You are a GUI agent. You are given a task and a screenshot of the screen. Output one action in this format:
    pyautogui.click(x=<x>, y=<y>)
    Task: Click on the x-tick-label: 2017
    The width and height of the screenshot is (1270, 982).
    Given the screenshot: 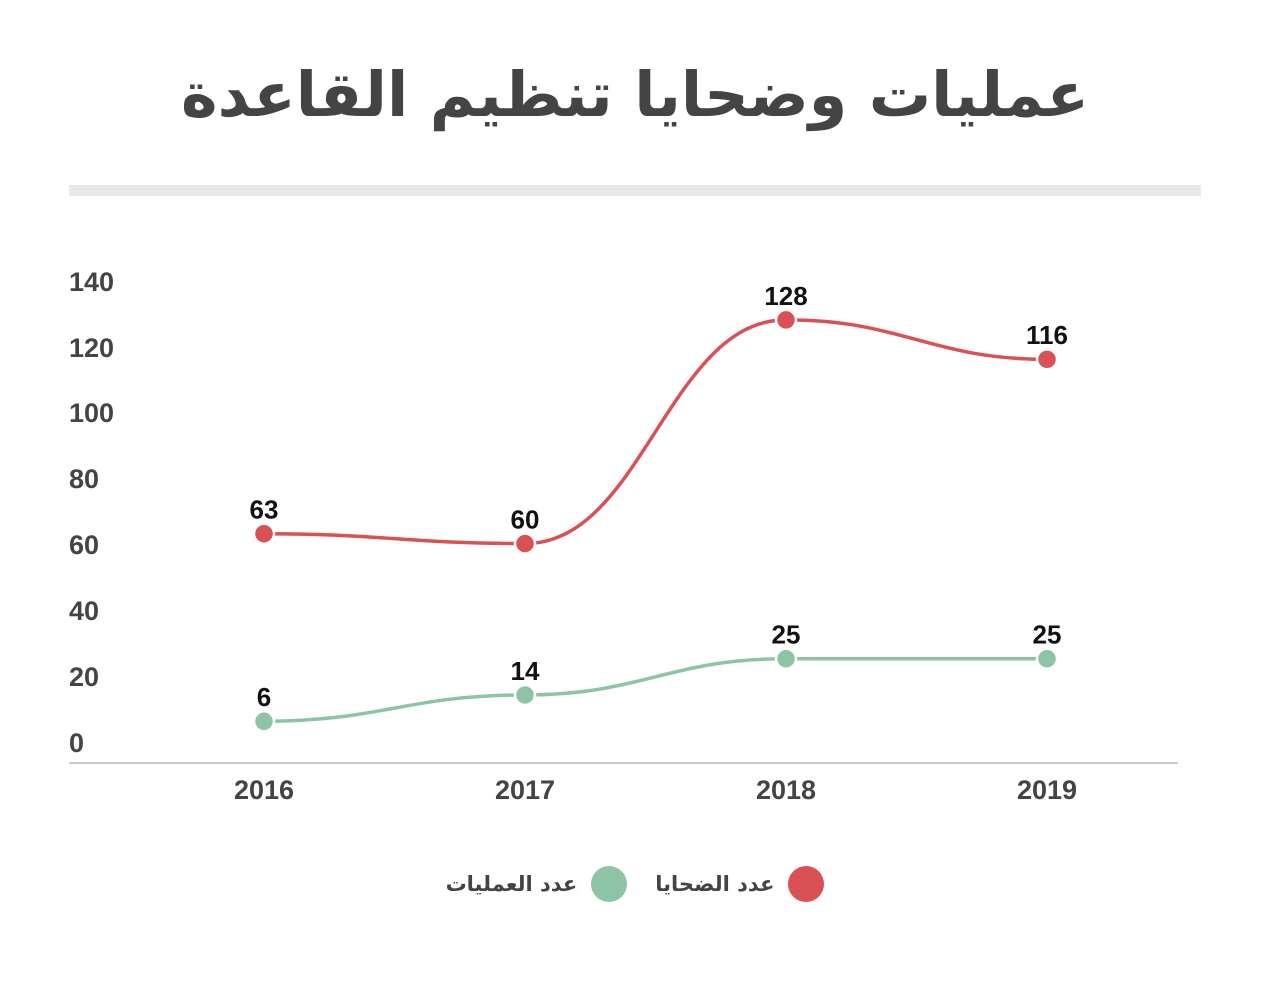 What is the action you would take?
    pyautogui.click(x=525, y=790)
    